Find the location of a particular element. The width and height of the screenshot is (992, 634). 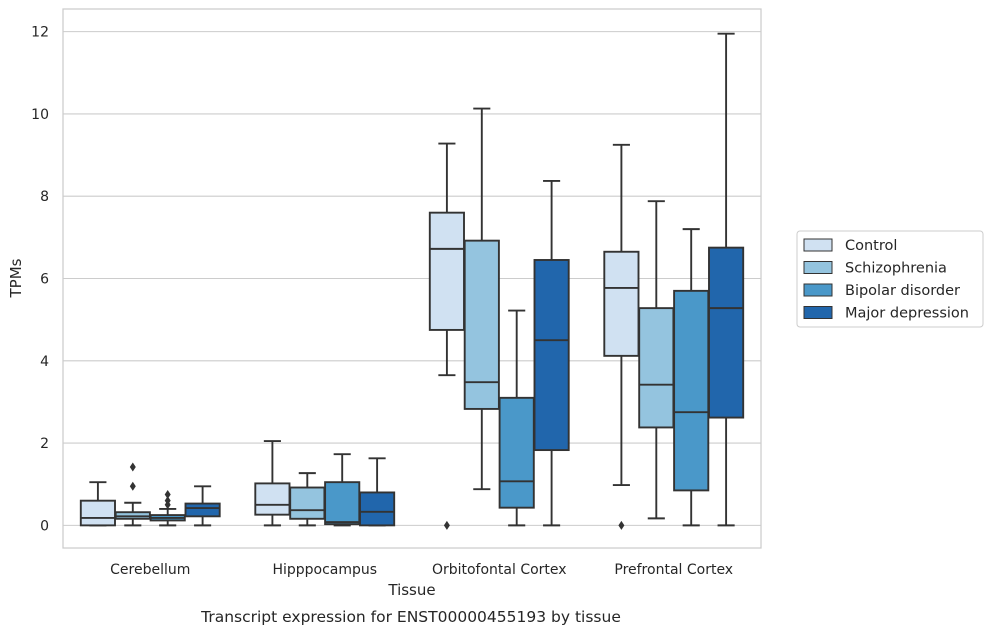

x-tick-label: Orbitofontal Cortex is located at coordinates (499, 570).